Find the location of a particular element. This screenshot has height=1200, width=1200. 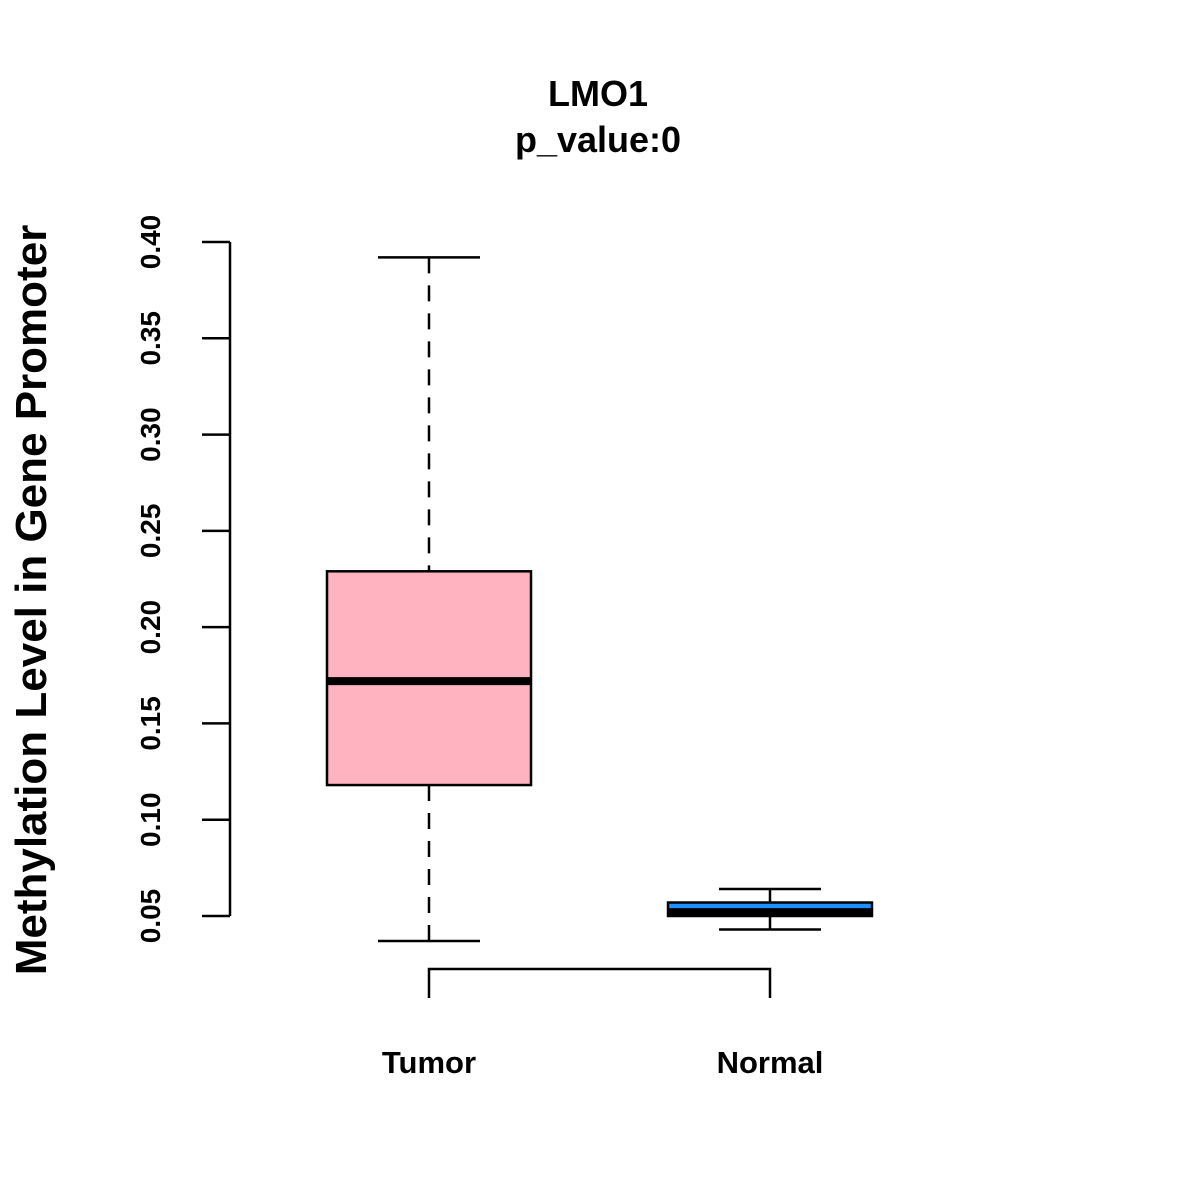

x-category-label: Normal is located at coordinates (770, 1062).